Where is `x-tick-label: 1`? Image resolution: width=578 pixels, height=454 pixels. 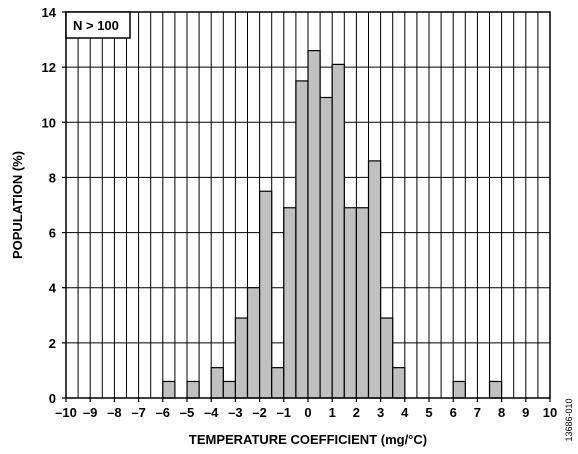 x-tick-label: 1 is located at coordinates (332, 412).